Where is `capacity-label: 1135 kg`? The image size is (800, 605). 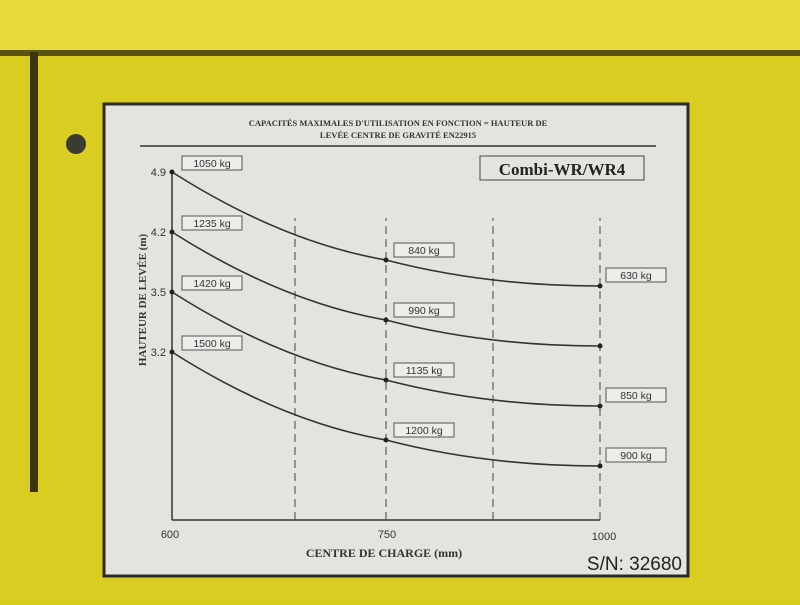
capacity-label: 1135 kg is located at coordinates (424, 371).